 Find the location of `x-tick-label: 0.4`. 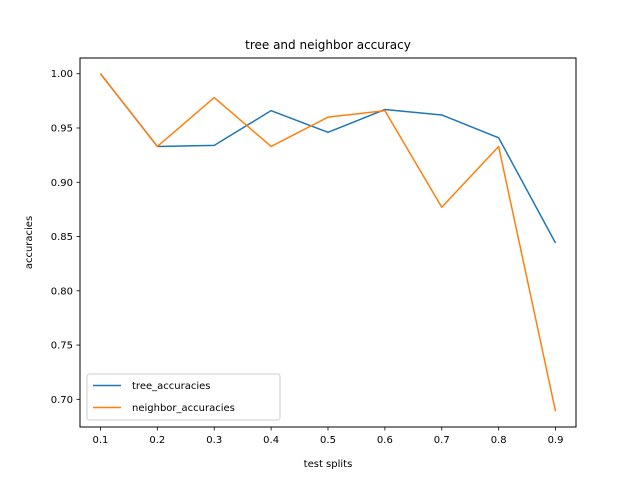

x-tick-label: 0.4 is located at coordinates (271, 440).